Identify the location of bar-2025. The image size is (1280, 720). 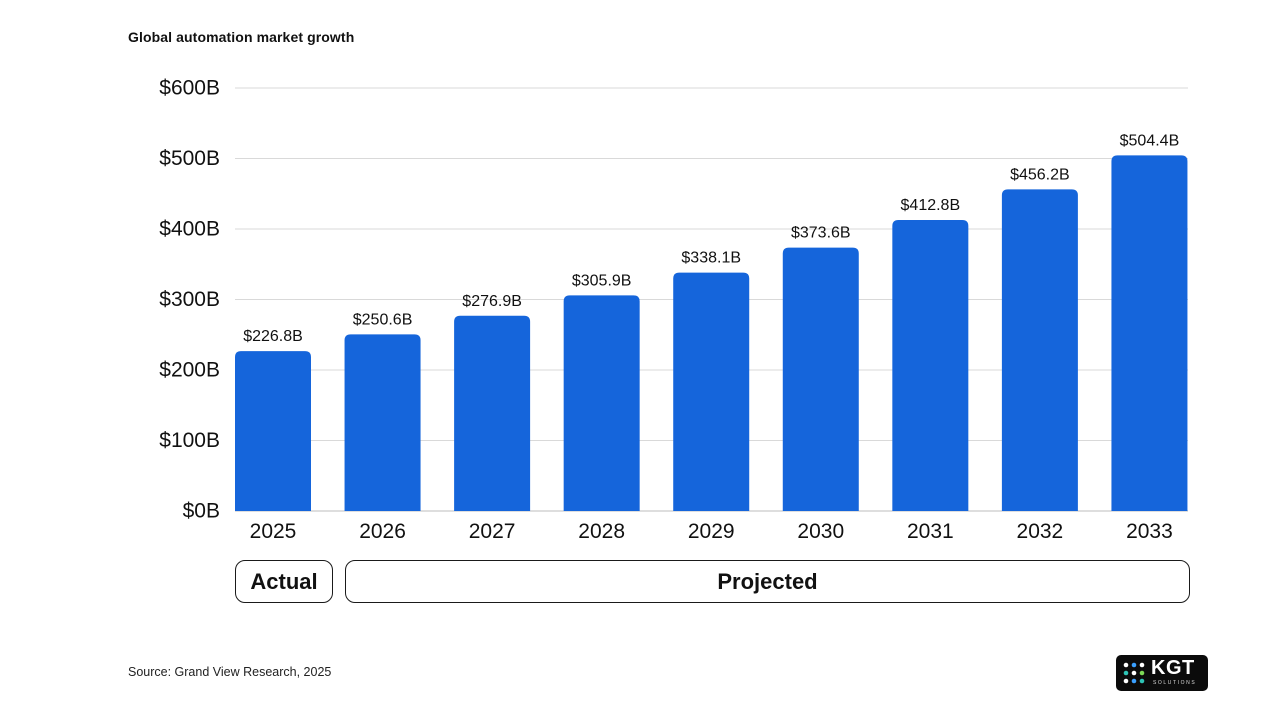
(273, 431).